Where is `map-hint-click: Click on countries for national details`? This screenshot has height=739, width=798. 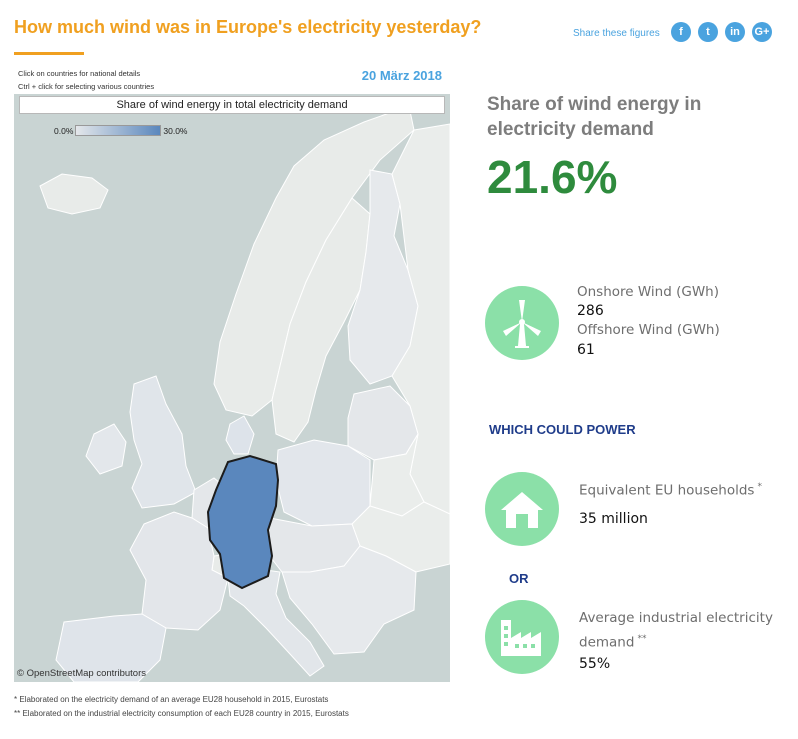
map-hint-click: Click on countries for national details is located at coordinates (79, 73).